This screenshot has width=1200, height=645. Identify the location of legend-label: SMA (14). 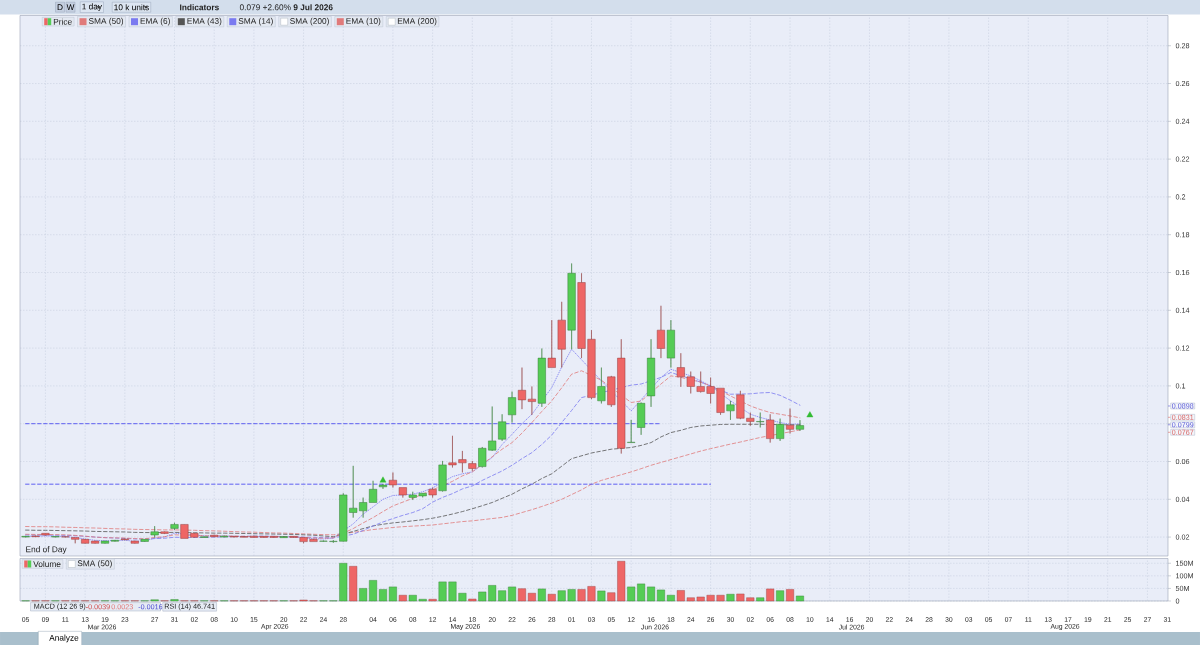
(255, 21).